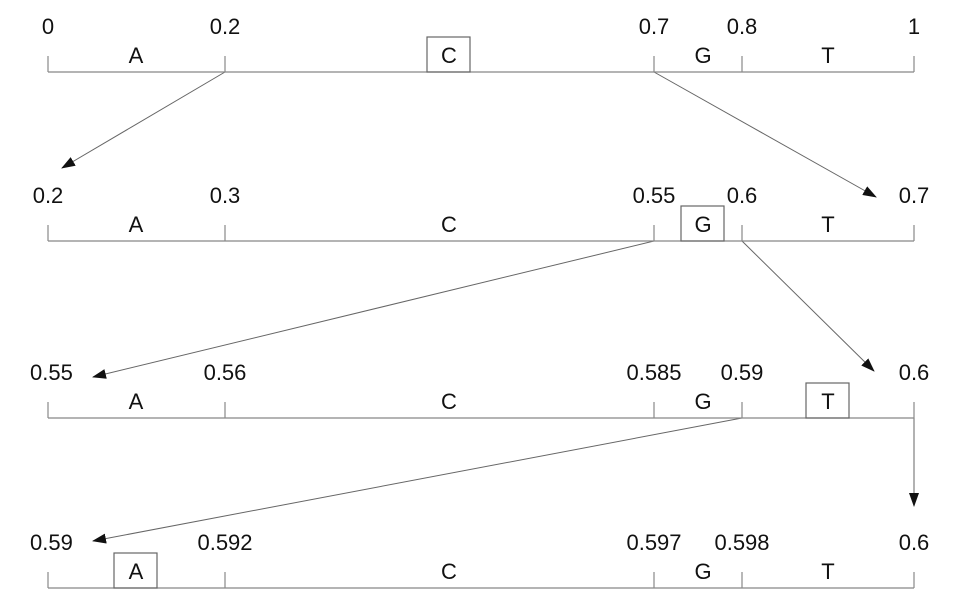 The height and width of the screenshot is (606, 955). Describe the element at coordinates (653, 372) in the screenshot. I see `tick-label: 0.585` at that location.